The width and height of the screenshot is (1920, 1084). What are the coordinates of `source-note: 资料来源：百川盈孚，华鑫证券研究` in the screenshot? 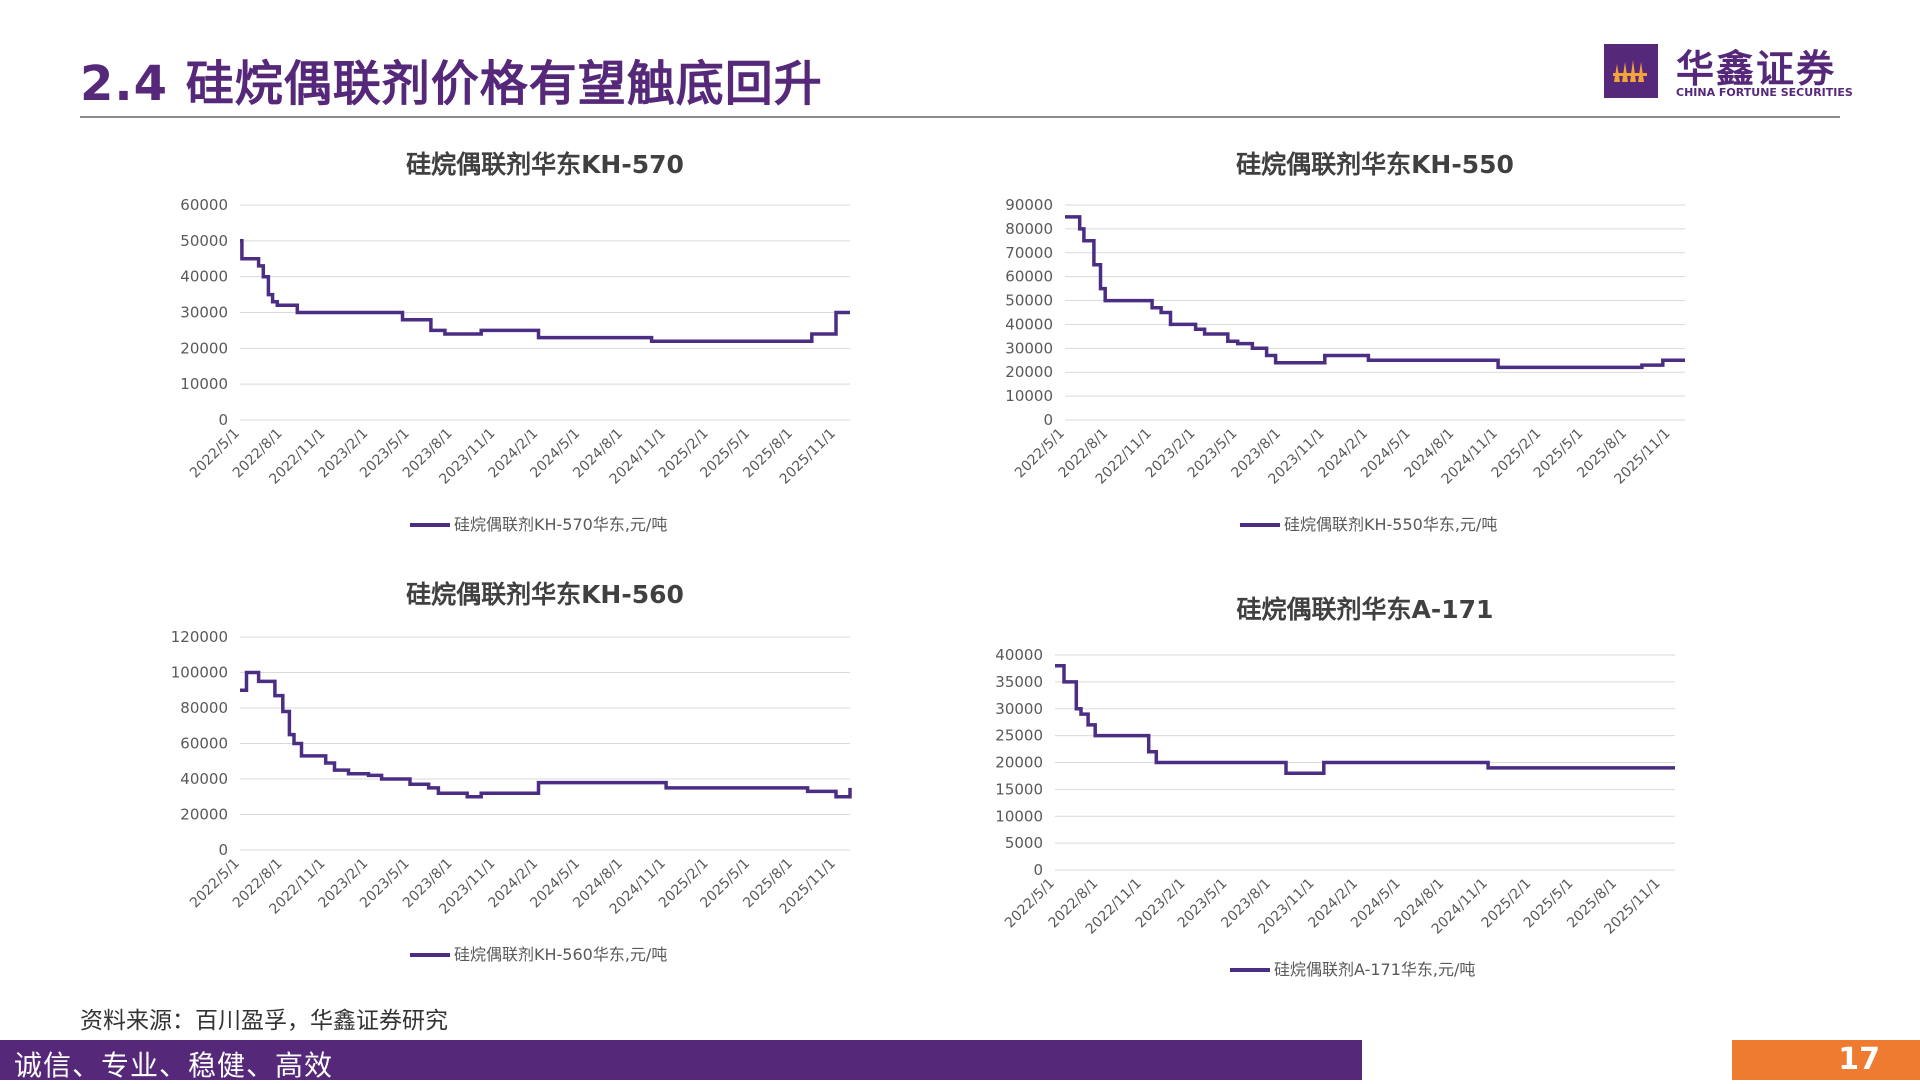 It's located at (264, 1021).